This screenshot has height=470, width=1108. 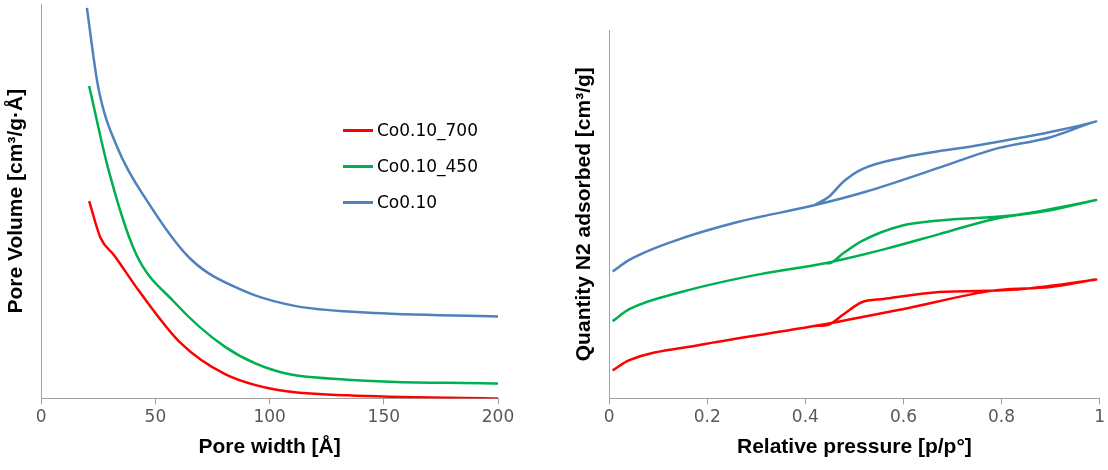 I want to click on x-tick-label: 50, so click(x=155, y=416).